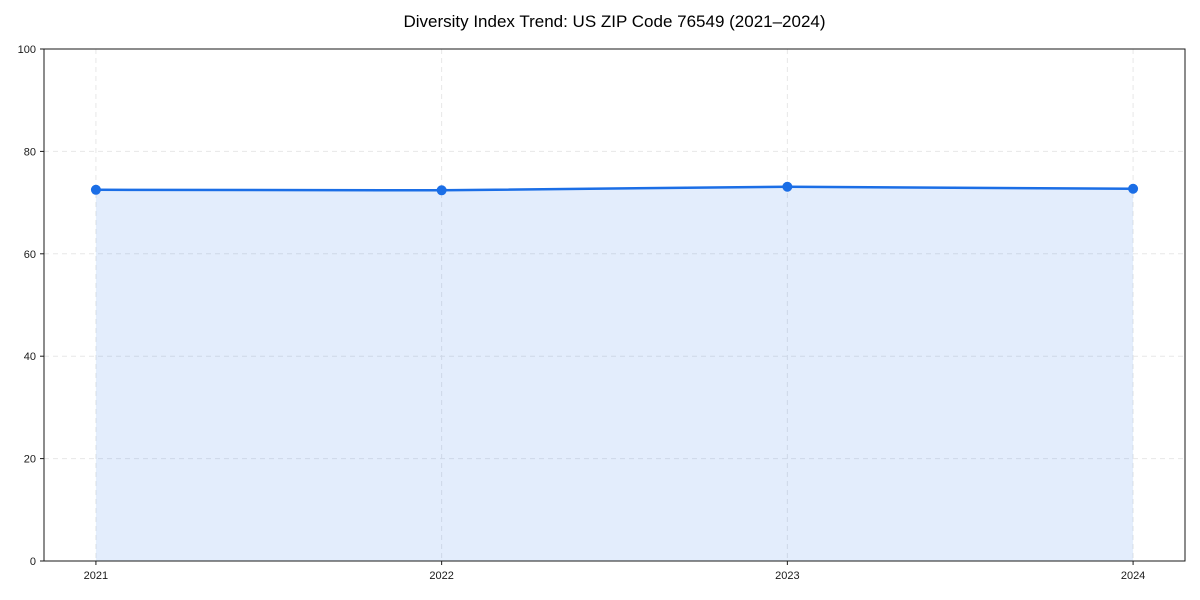 The height and width of the screenshot is (600, 1200). What do you see at coordinates (33, 562) in the screenshot?
I see `y-tick-label: 0` at bounding box center [33, 562].